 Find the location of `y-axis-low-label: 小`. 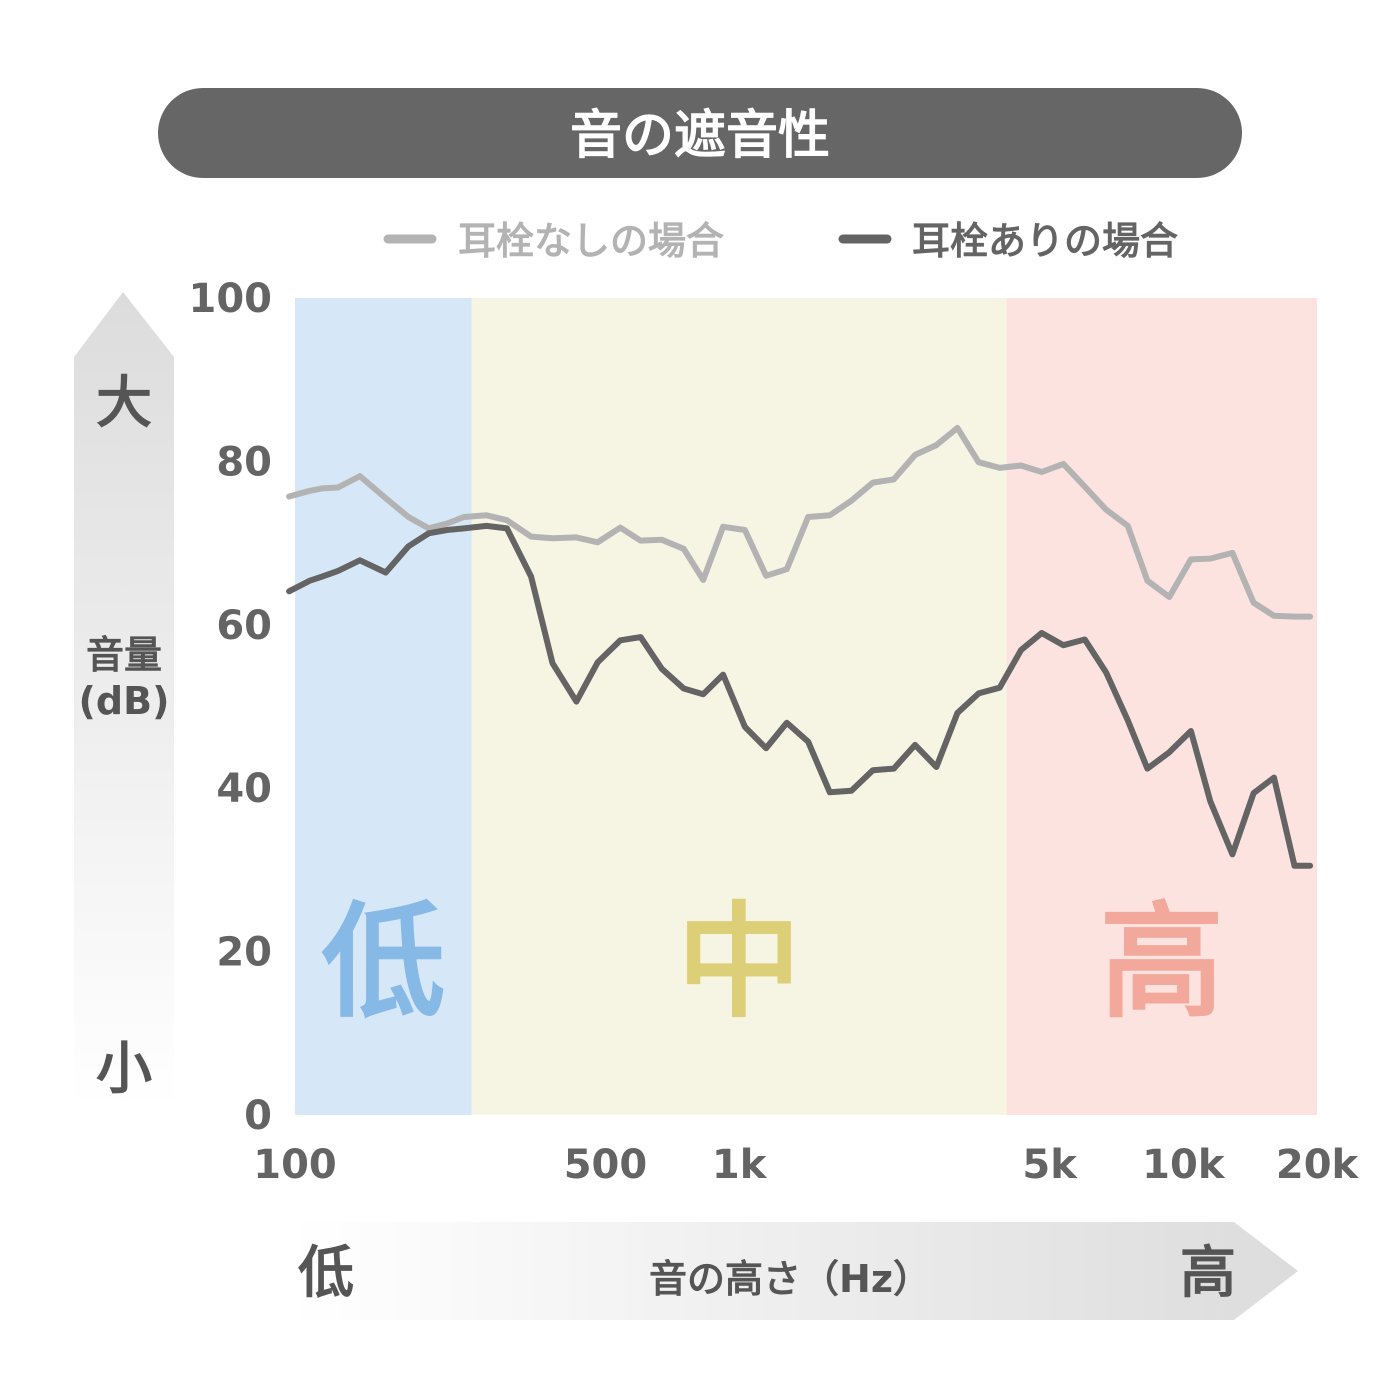

y-axis-low-label: 小 is located at coordinates (124, 1069).